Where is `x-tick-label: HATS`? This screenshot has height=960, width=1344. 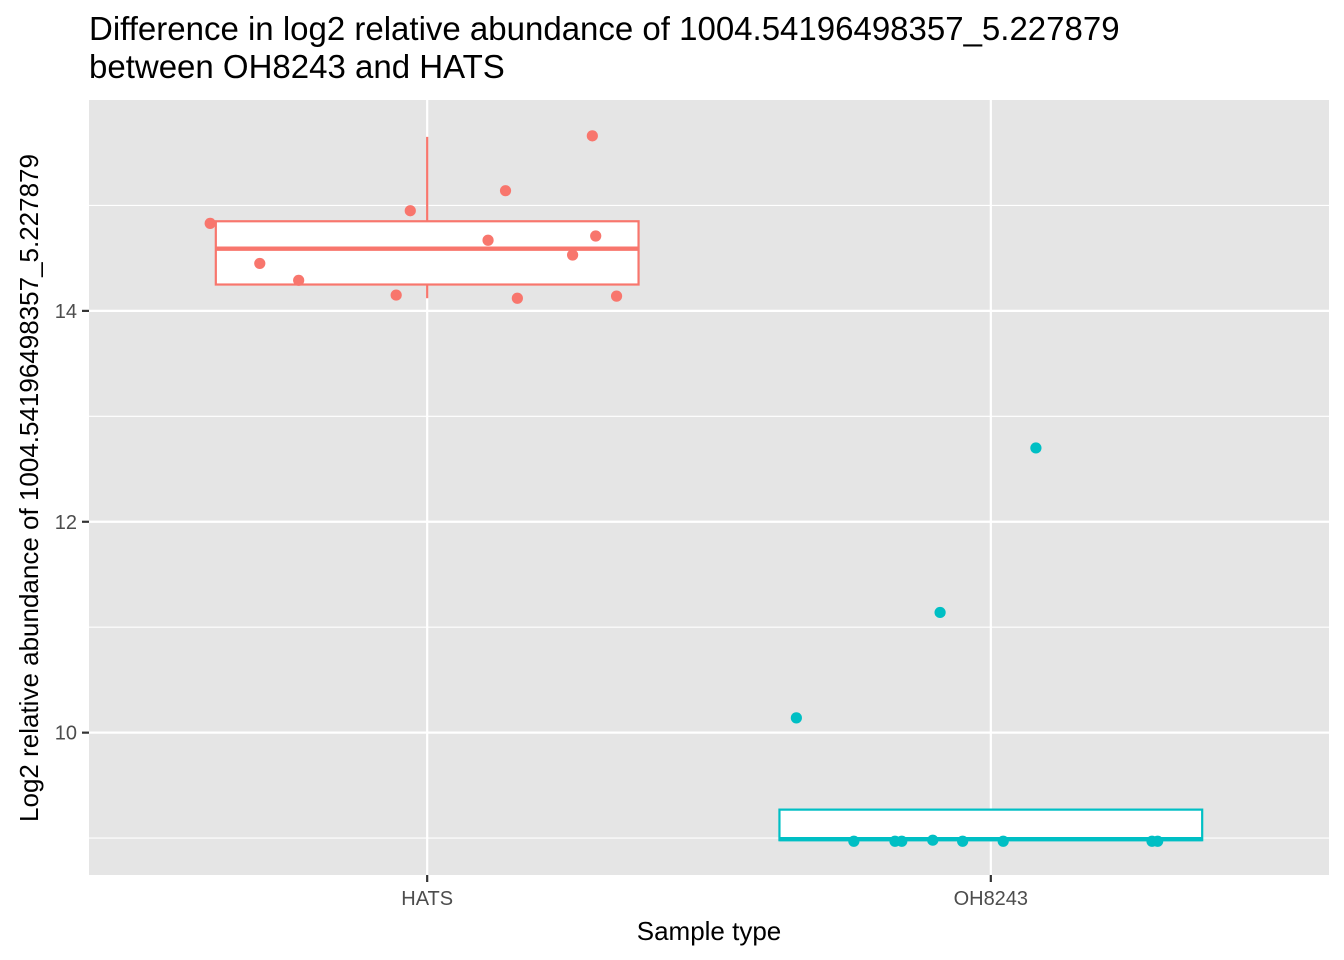 x-tick-label: HATS is located at coordinates (427, 899).